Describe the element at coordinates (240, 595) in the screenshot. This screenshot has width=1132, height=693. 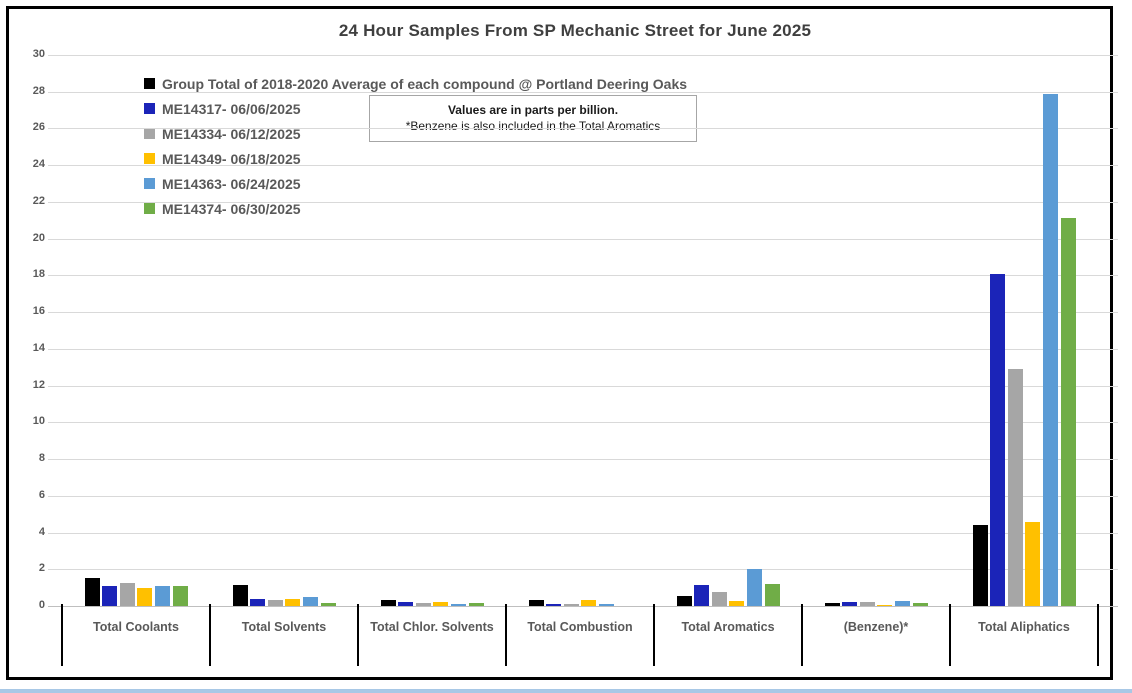
I see `bar-series1-total-solvents` at that location.